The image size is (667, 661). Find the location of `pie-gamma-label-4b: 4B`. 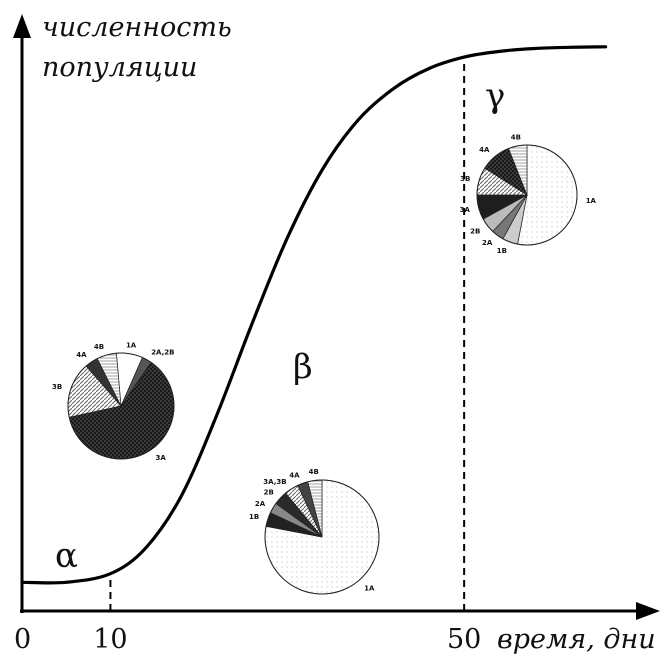

pie-gamma-label-4b: 4B is located at coordinates (516, 138).